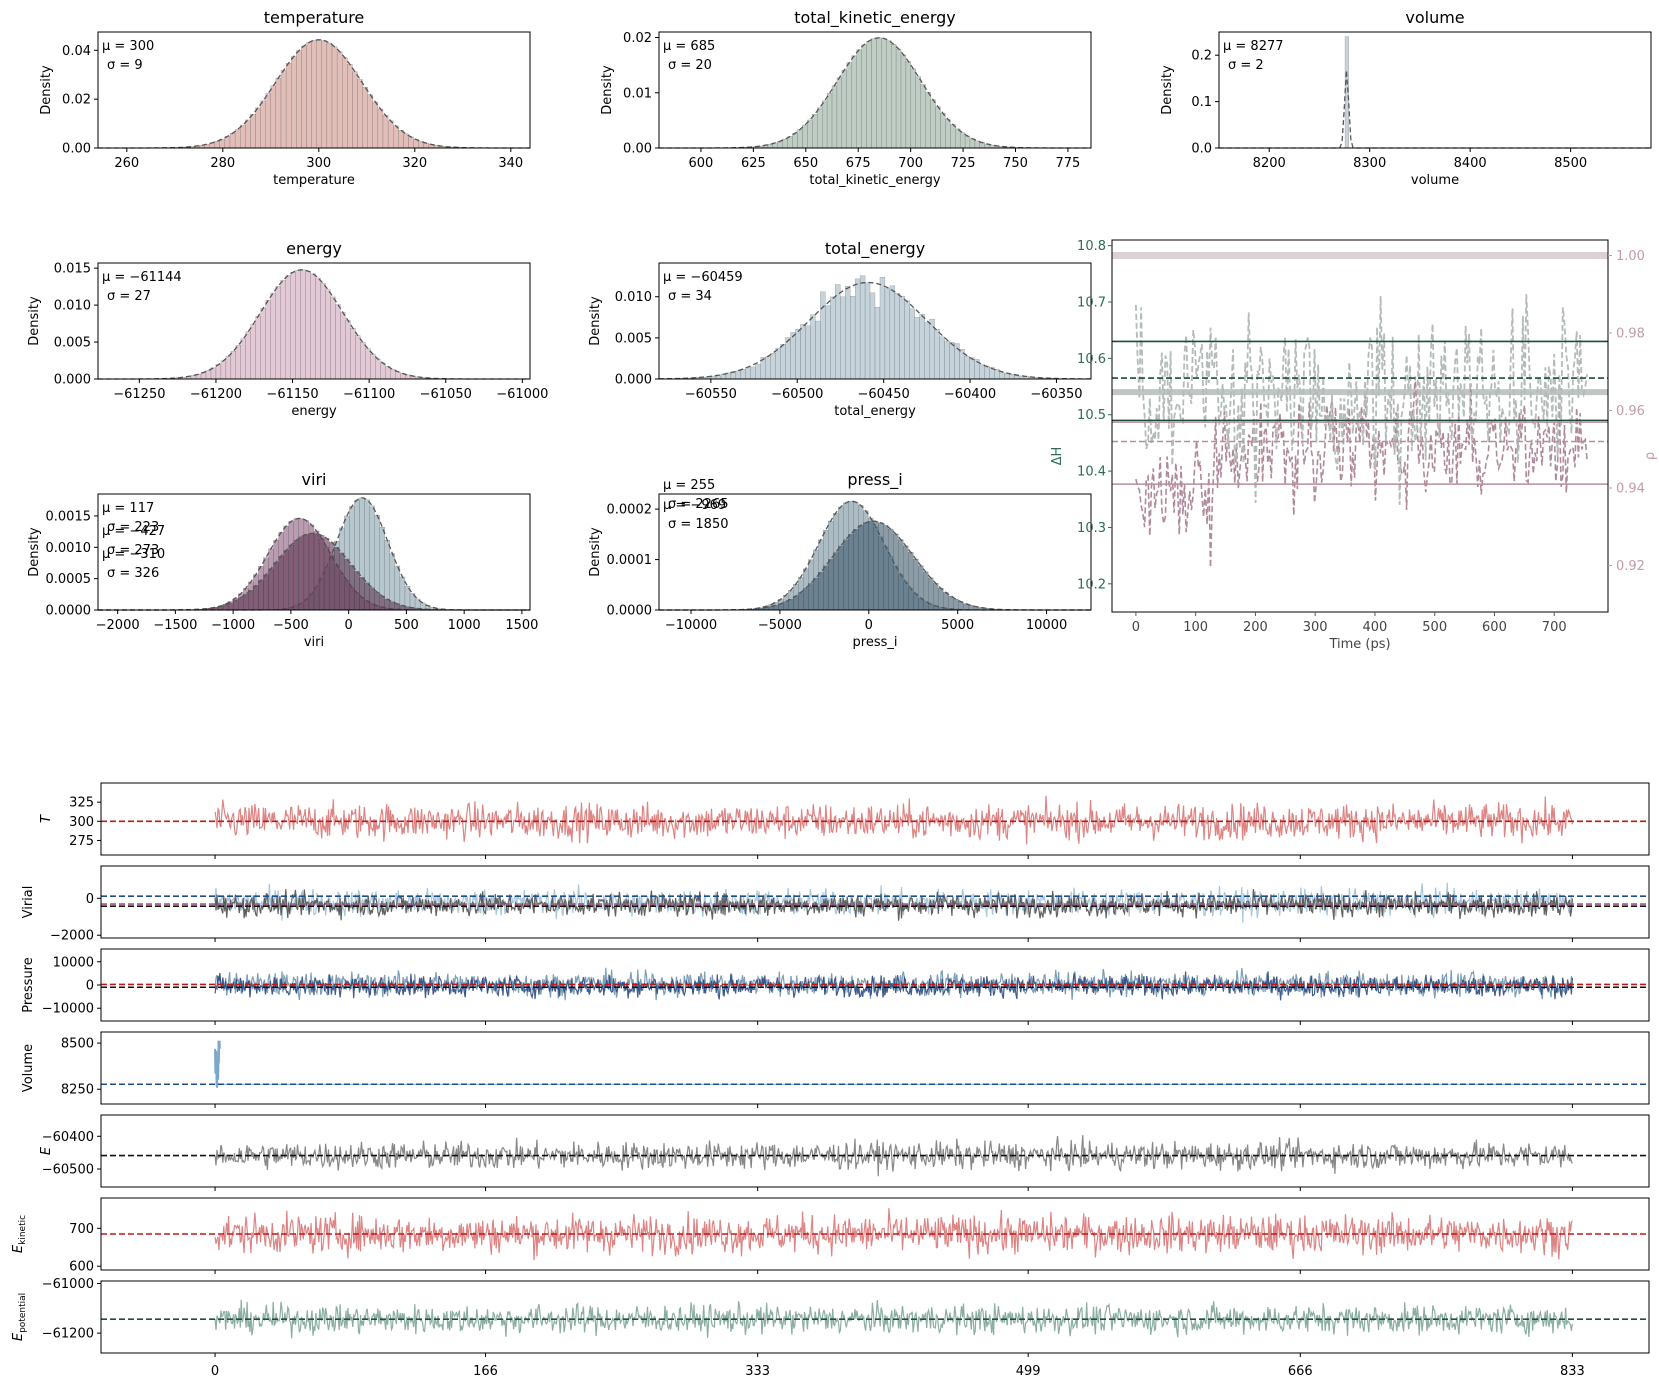 The width and height of the screenshot is (1659, 1393). I want to click on ts-Ekin: 600 700 Ekinetic, so click(830, 1236).